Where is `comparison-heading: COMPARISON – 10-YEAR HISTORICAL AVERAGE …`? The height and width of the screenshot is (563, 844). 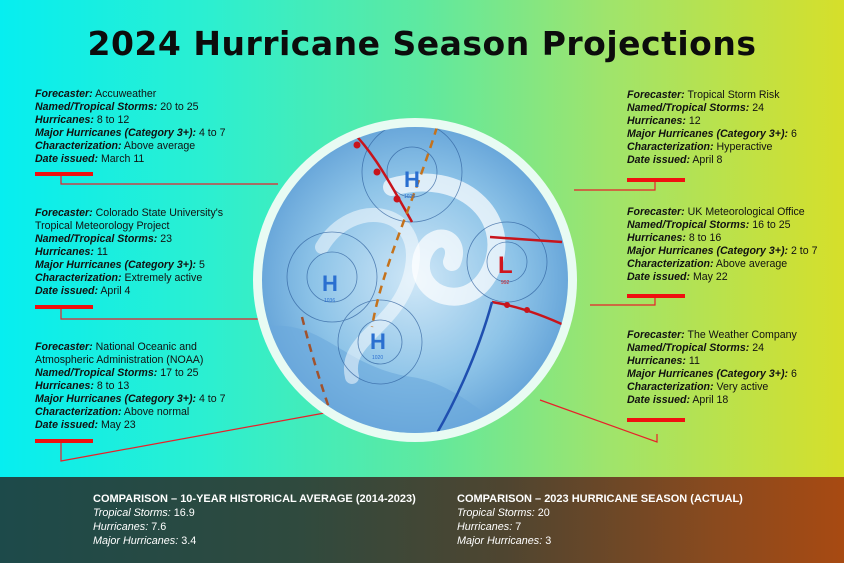 comparison-heading: COMPARISON – 10-YEAR HISTORICAL AVERAGE … is located at coordinates (254, 499).